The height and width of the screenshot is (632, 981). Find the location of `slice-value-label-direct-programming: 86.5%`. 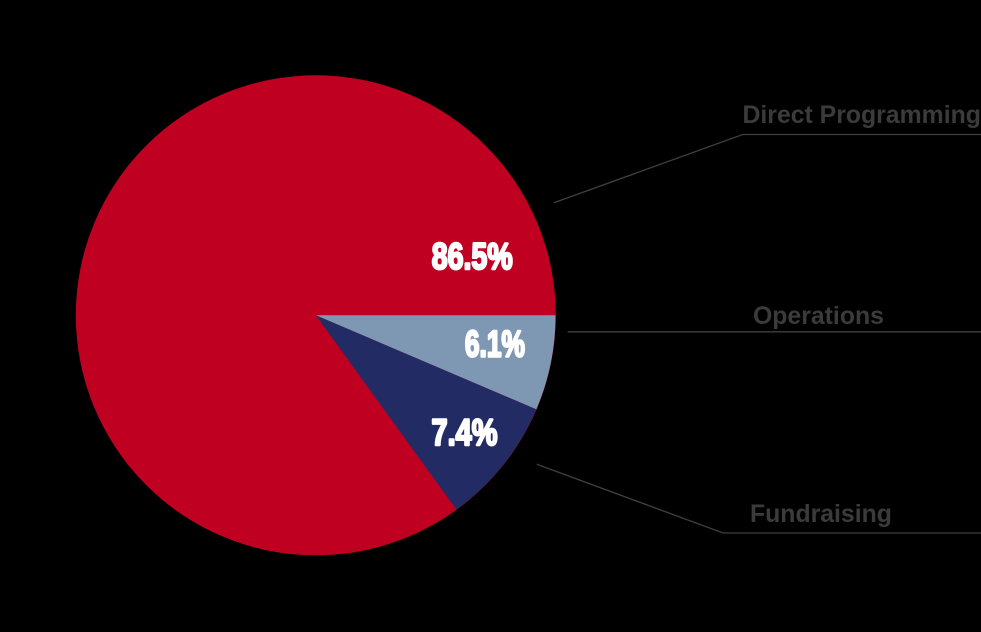

slice-value-label-direct-programming: 86.5% is located at coordinates (472, 255).